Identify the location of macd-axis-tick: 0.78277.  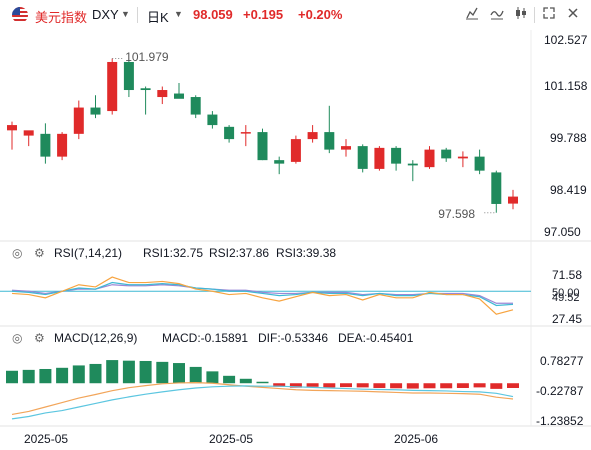
(562, 361).